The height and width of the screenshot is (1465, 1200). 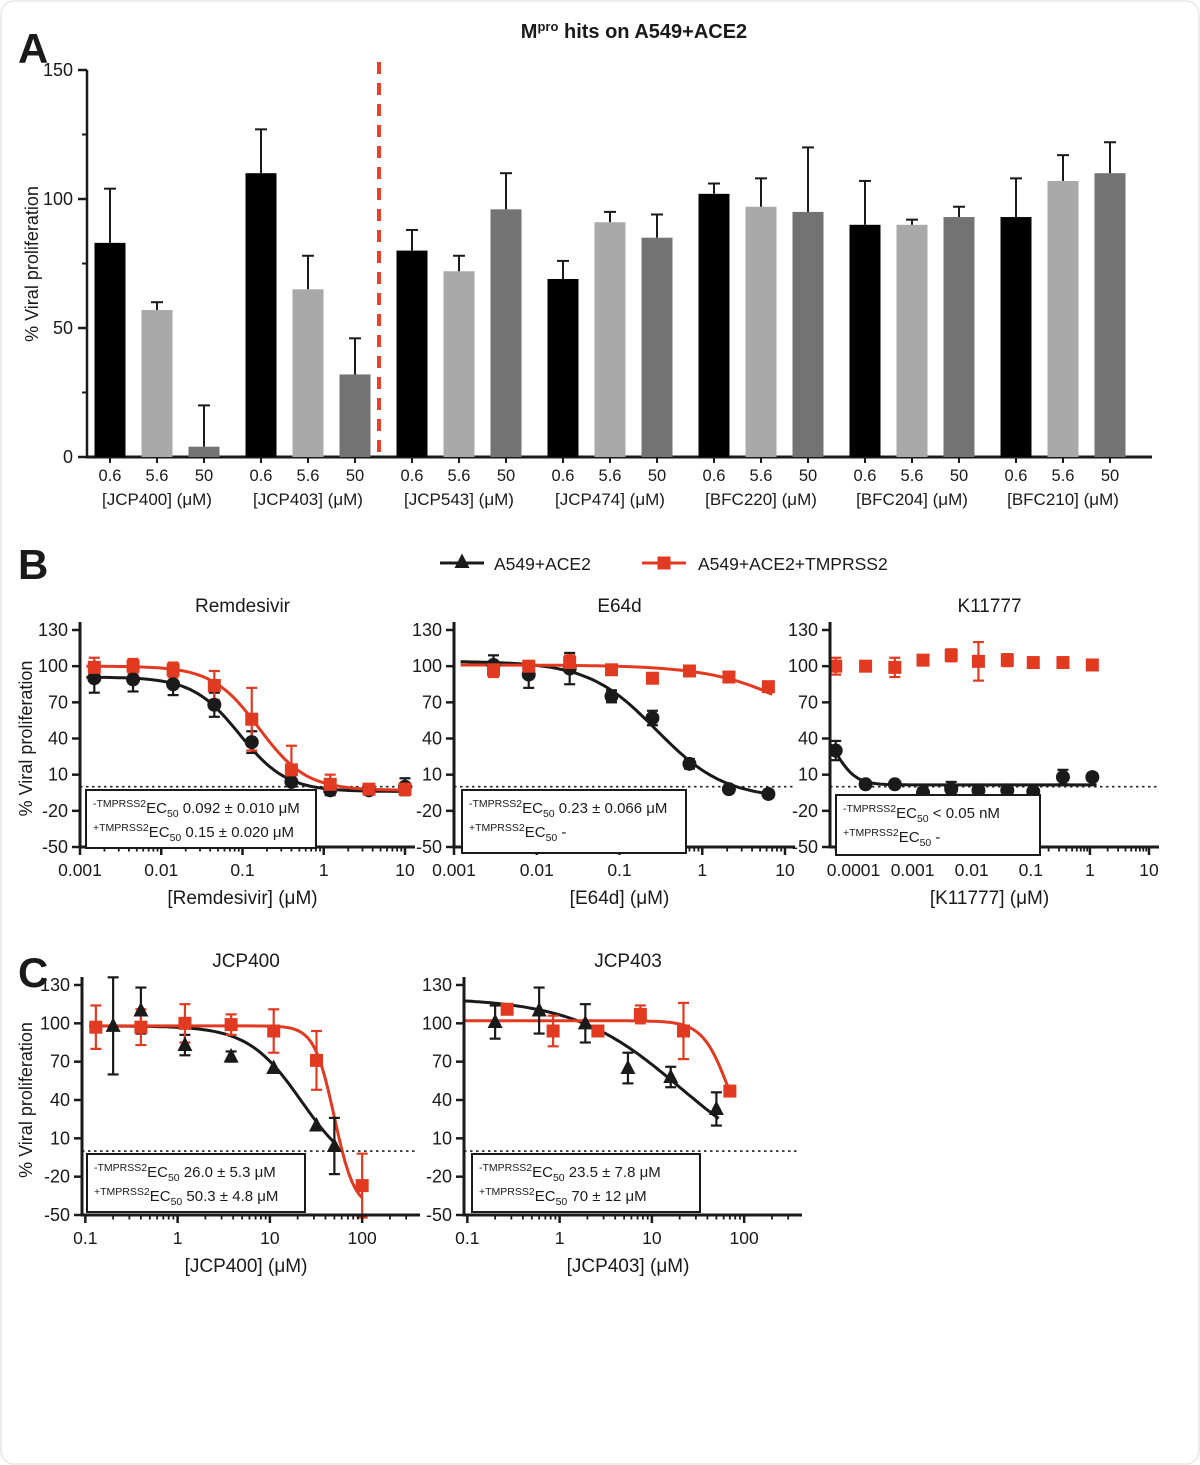 I want to click on group-label: [BFC204] (μM), so click(x=912, y=499).